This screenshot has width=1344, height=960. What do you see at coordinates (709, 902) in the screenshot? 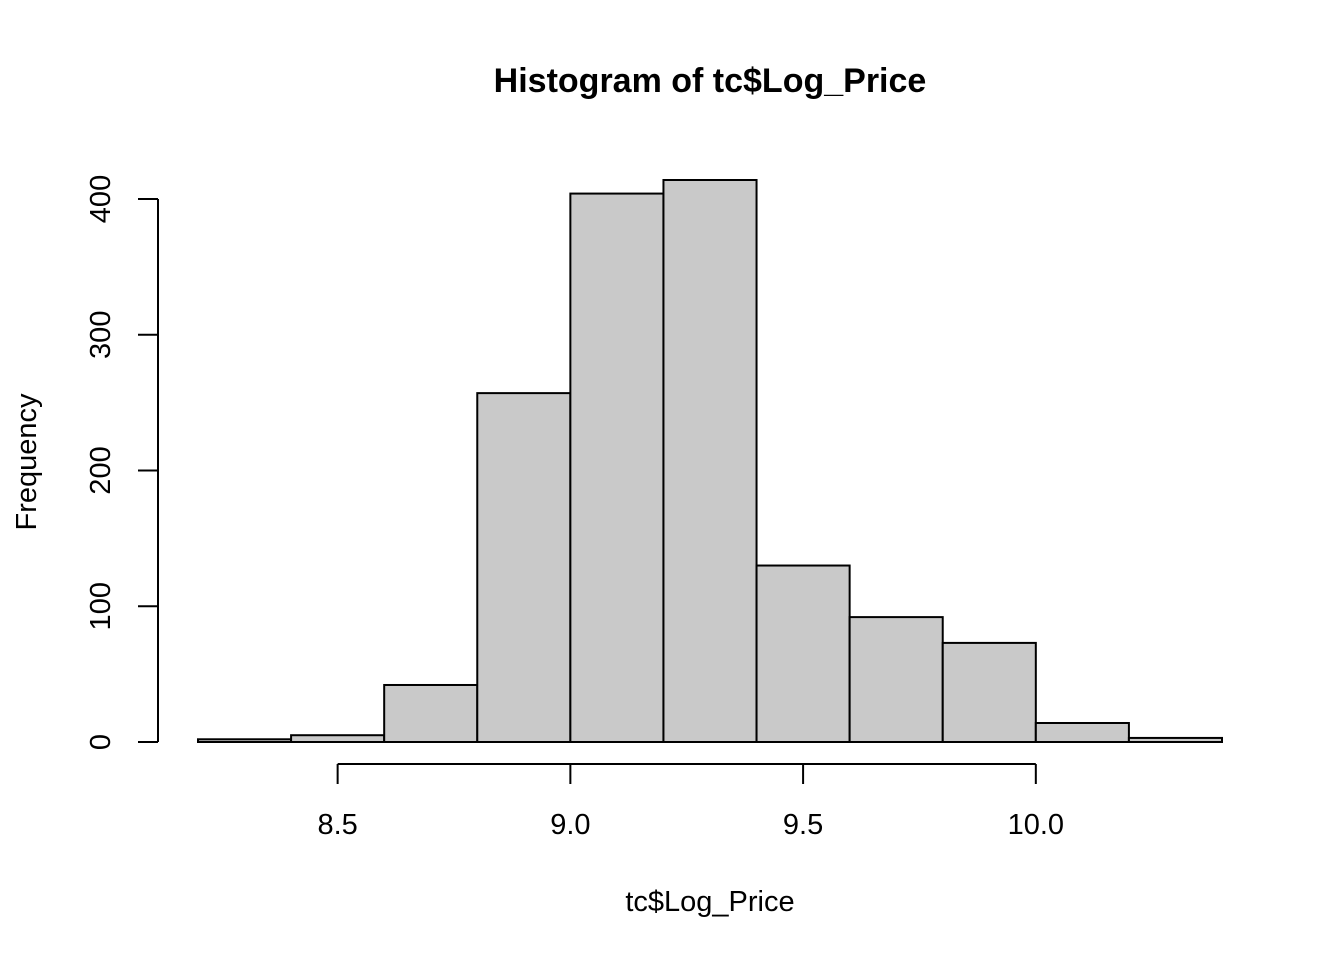
I see `x-axis-label: tc$Log_Price` at bounding box center [709, 902].